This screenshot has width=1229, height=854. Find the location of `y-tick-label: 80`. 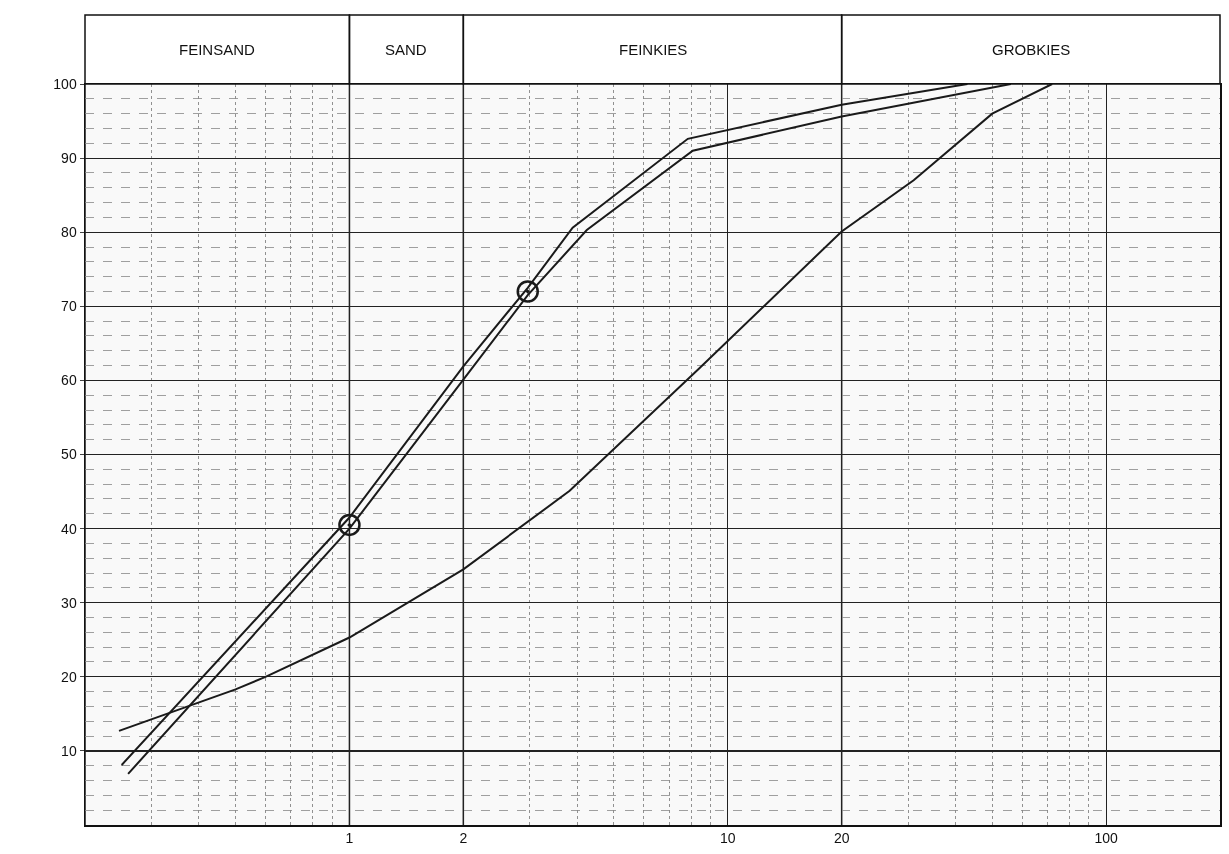

y-tick-label: 80 is located at coordinates (69, 232).